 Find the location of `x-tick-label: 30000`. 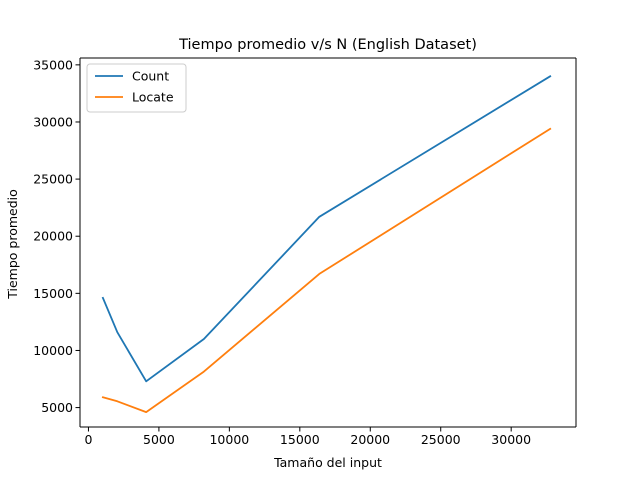

x-tick-label: 30000 is located at coordinates (511, 439).